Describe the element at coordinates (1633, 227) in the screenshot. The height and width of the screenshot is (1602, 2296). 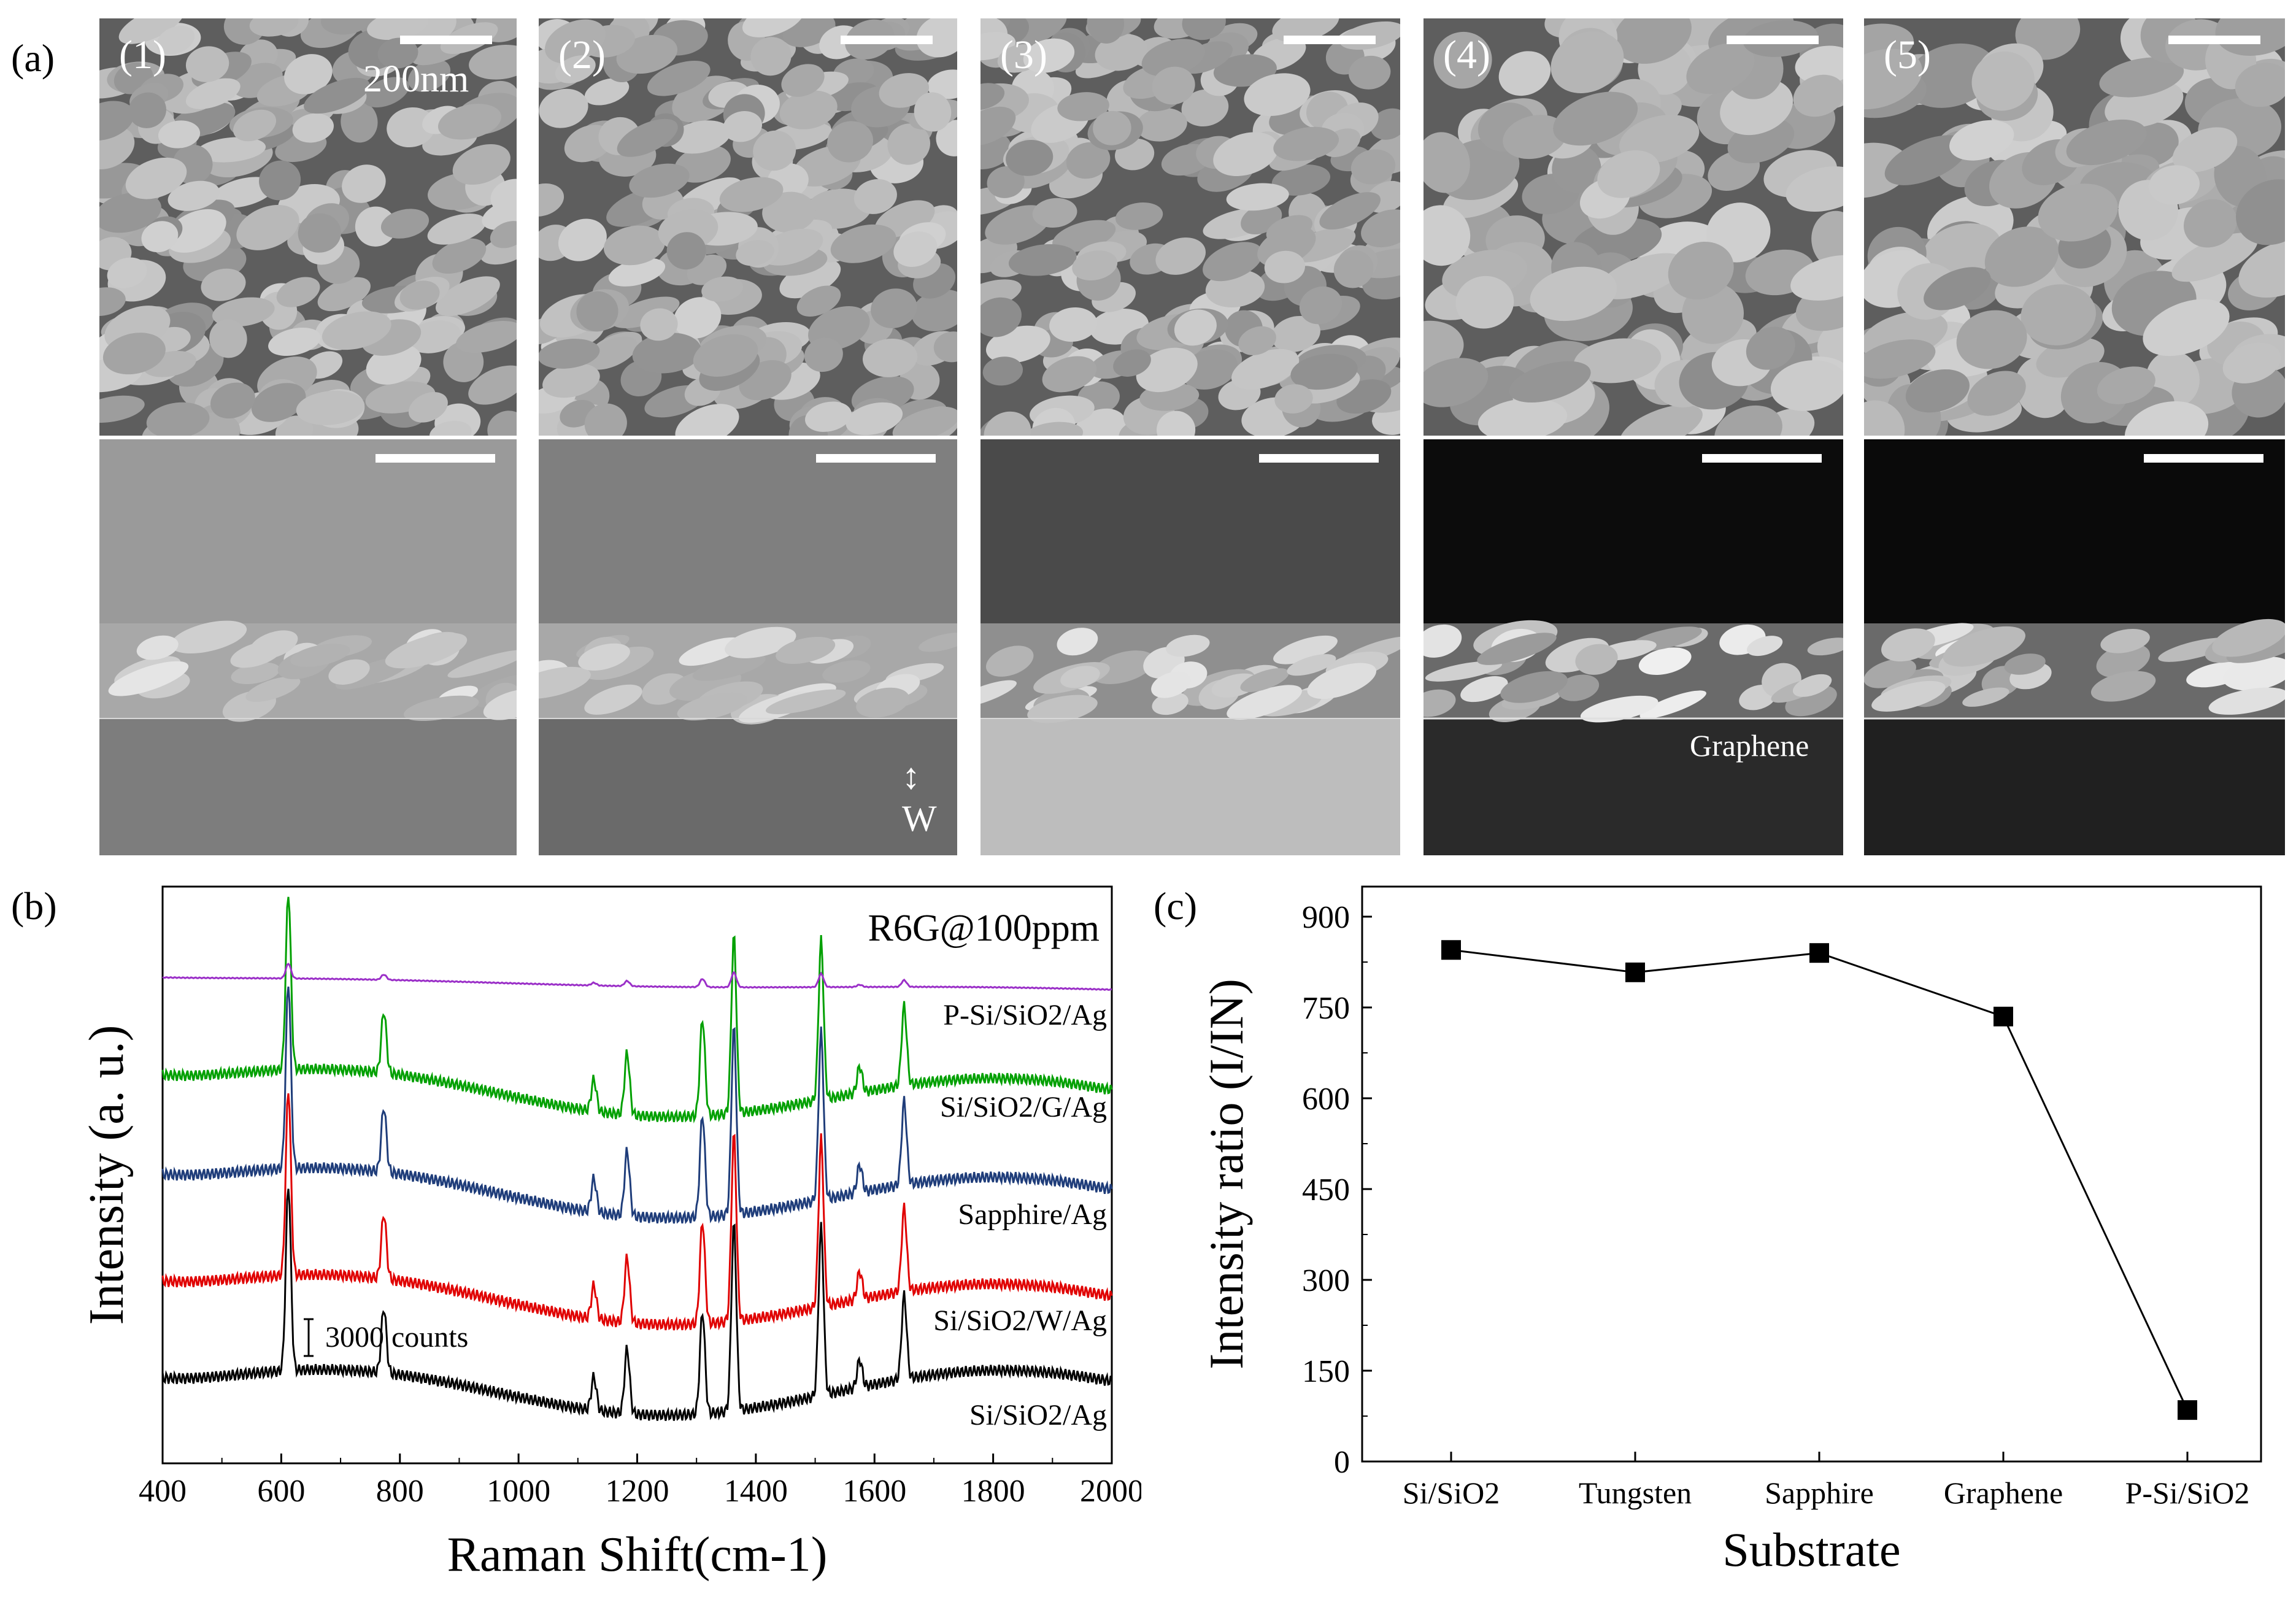
I see `sem-top-view-4: (4)` at that location.